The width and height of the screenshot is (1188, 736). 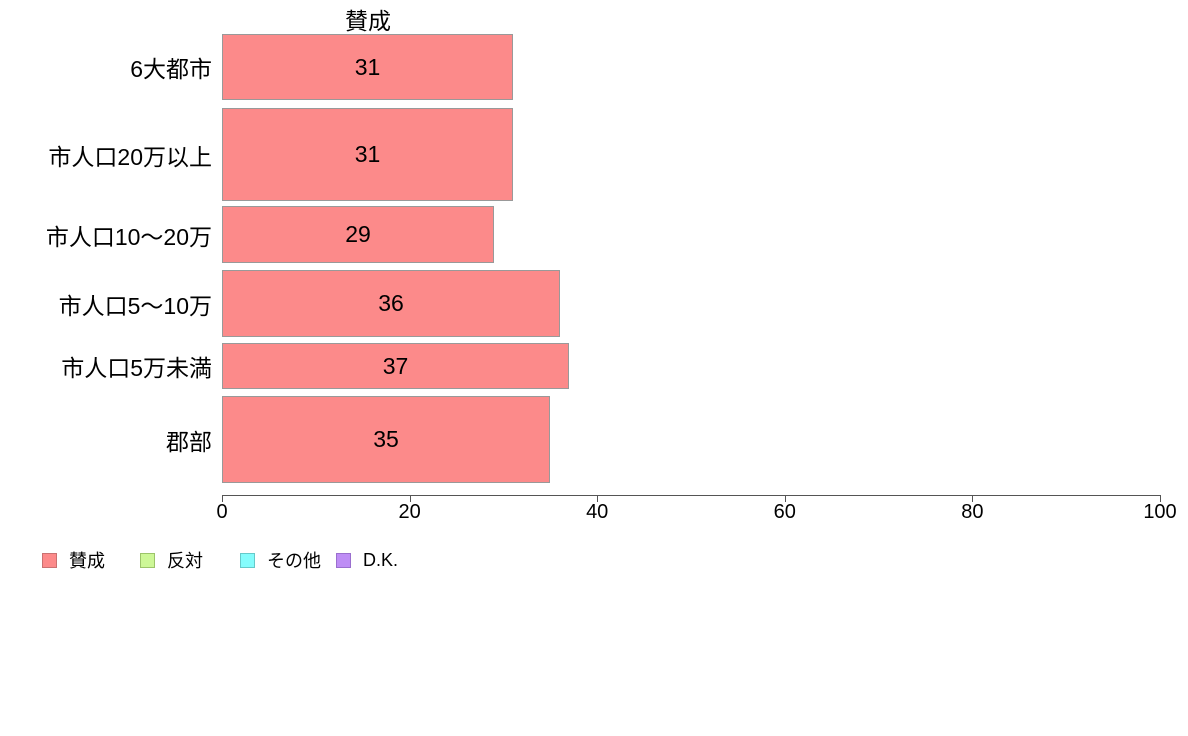 I want to click on category-label: 郡部, so click(x=189, y=441).